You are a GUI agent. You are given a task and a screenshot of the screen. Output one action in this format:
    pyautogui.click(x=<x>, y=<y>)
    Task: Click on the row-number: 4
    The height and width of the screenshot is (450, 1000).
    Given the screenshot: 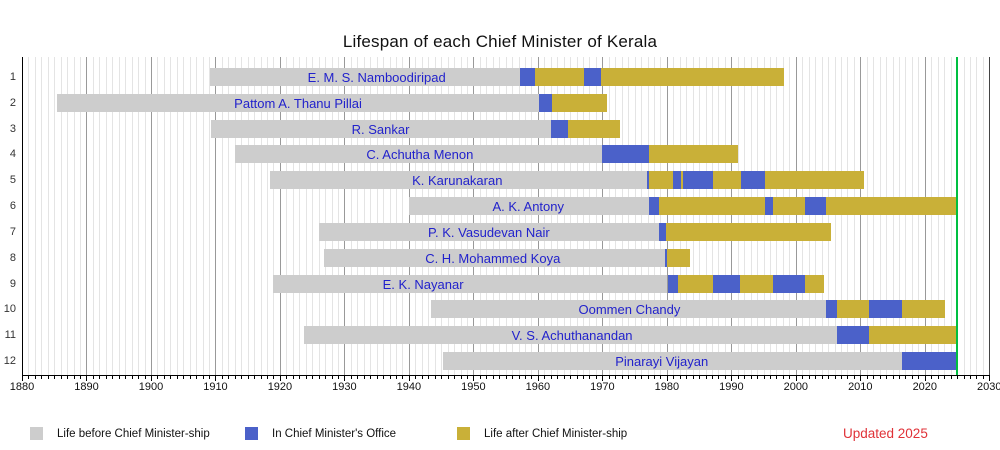 What is the action you would take?
    pyautogui.click(x=12, y=154)
    